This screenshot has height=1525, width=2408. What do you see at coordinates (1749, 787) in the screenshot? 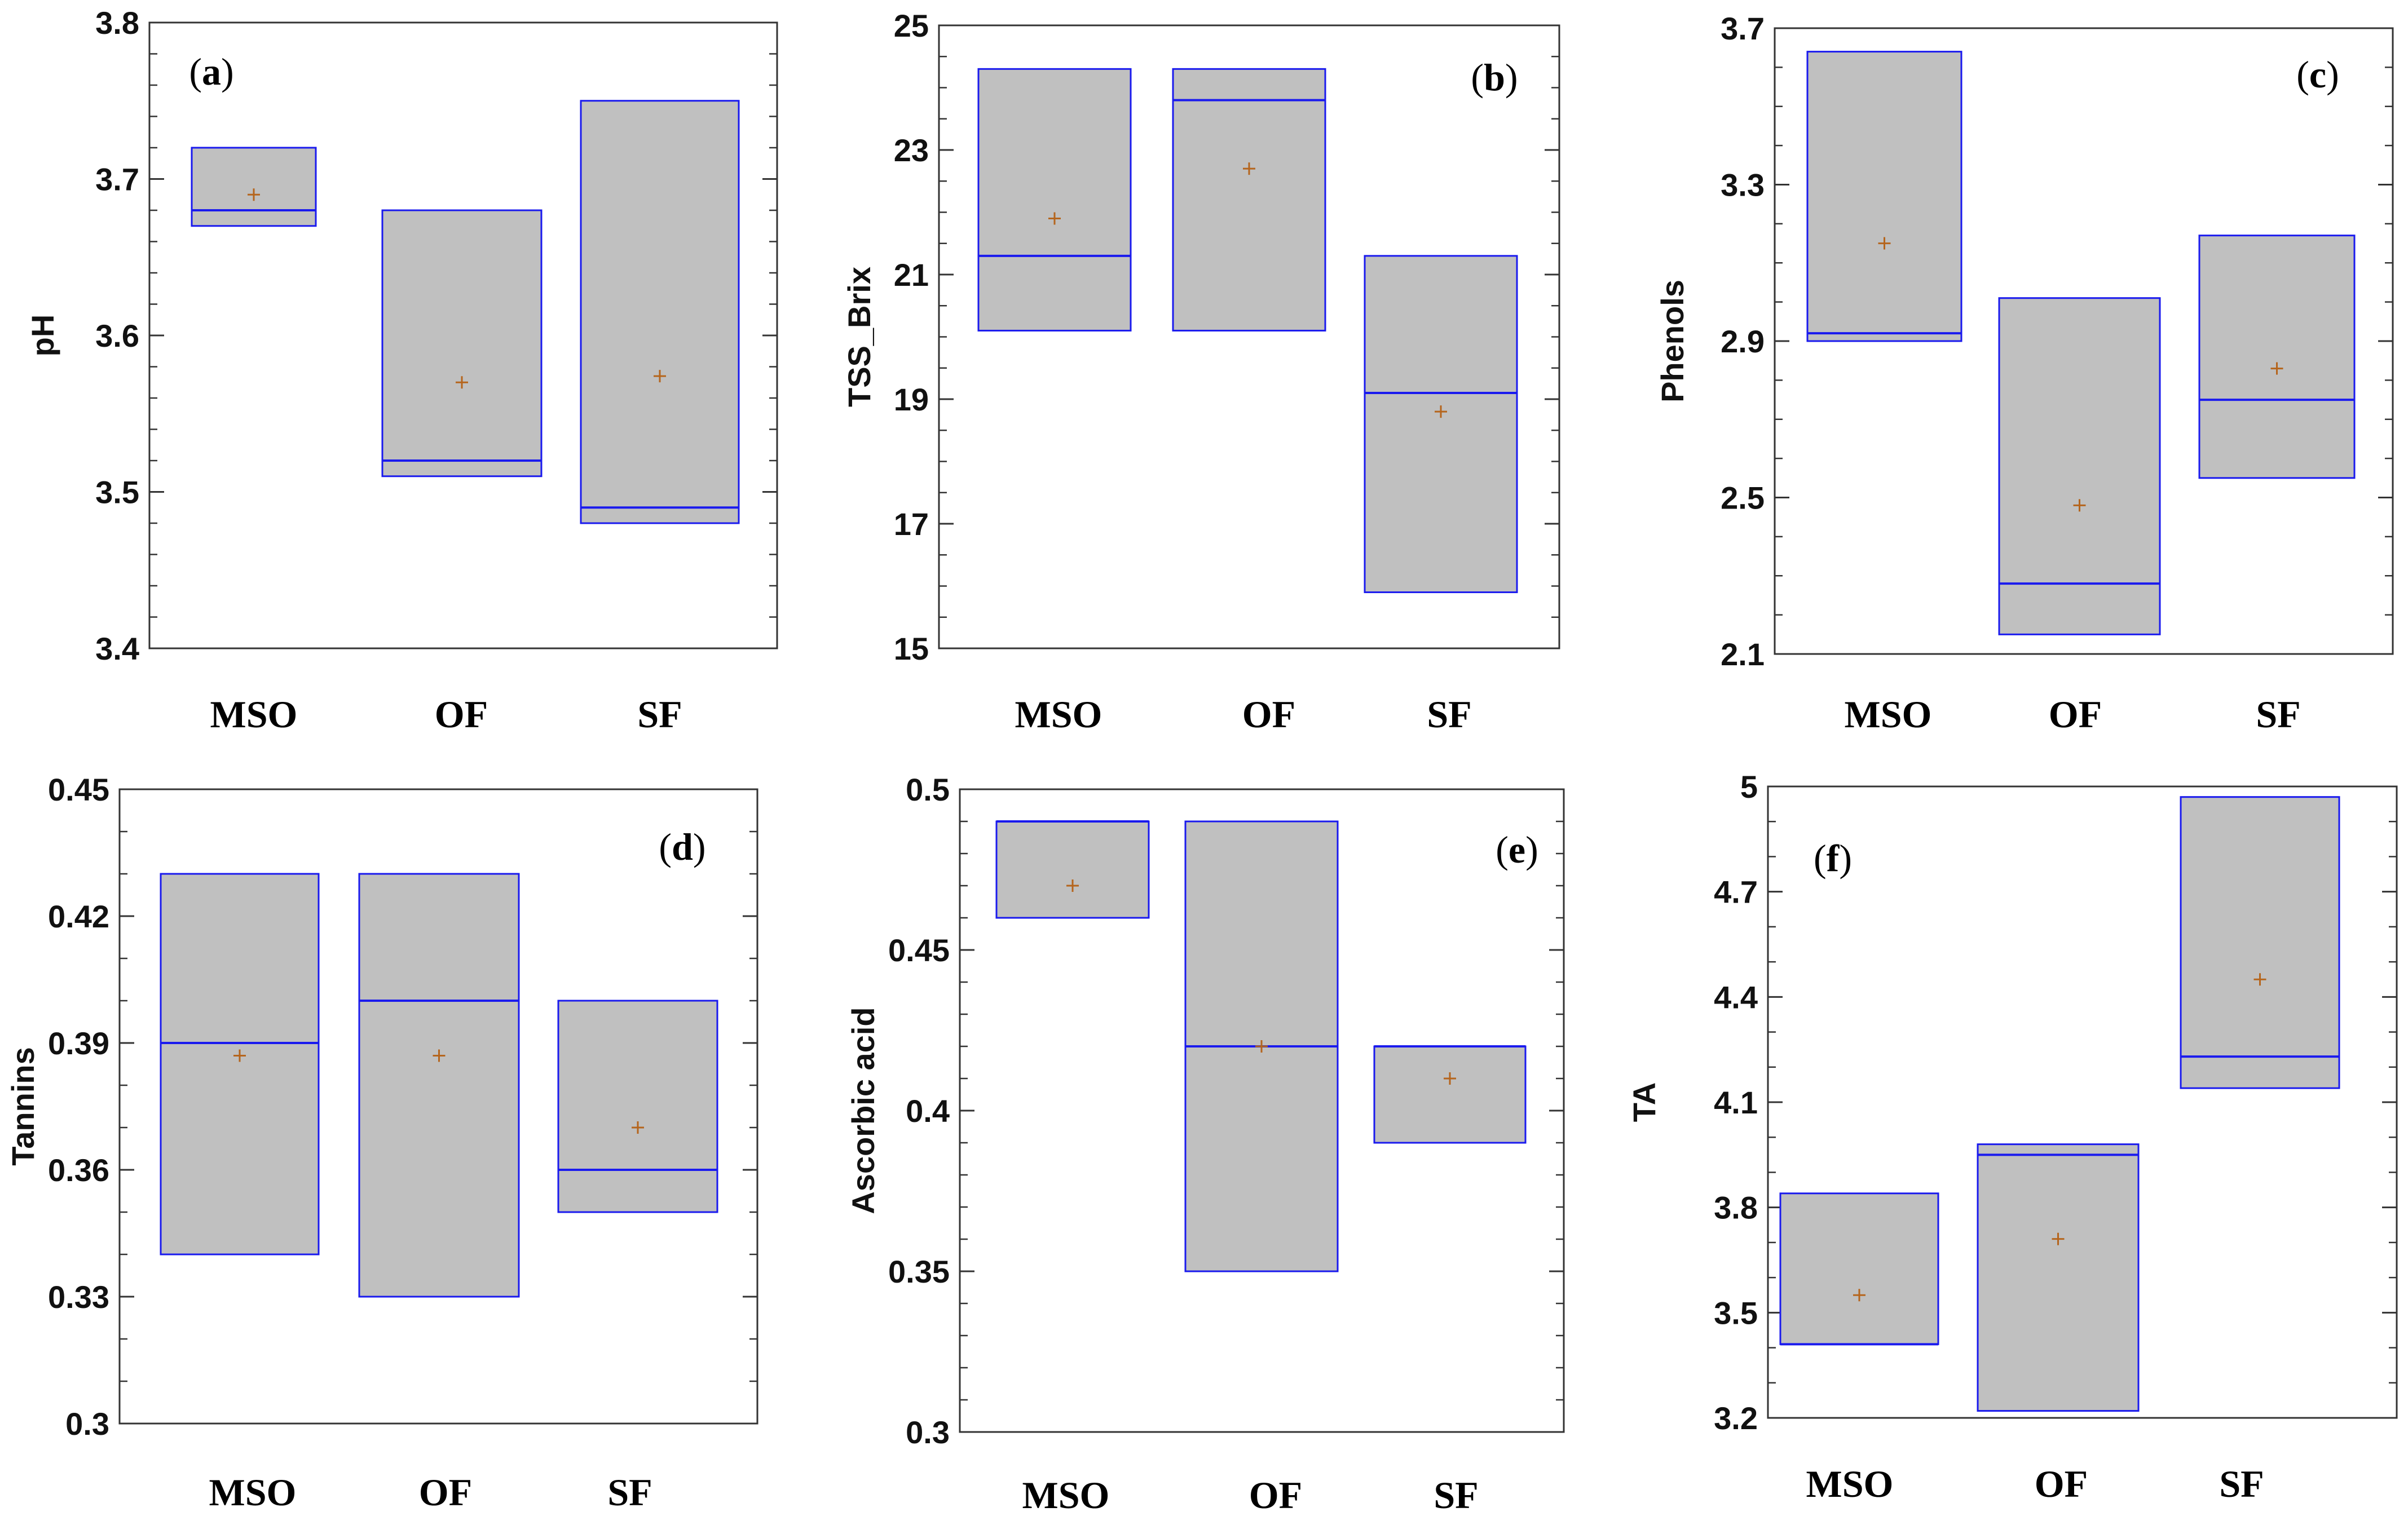
I see `y-tick-label: 5` at bounding box center [1749, 787].